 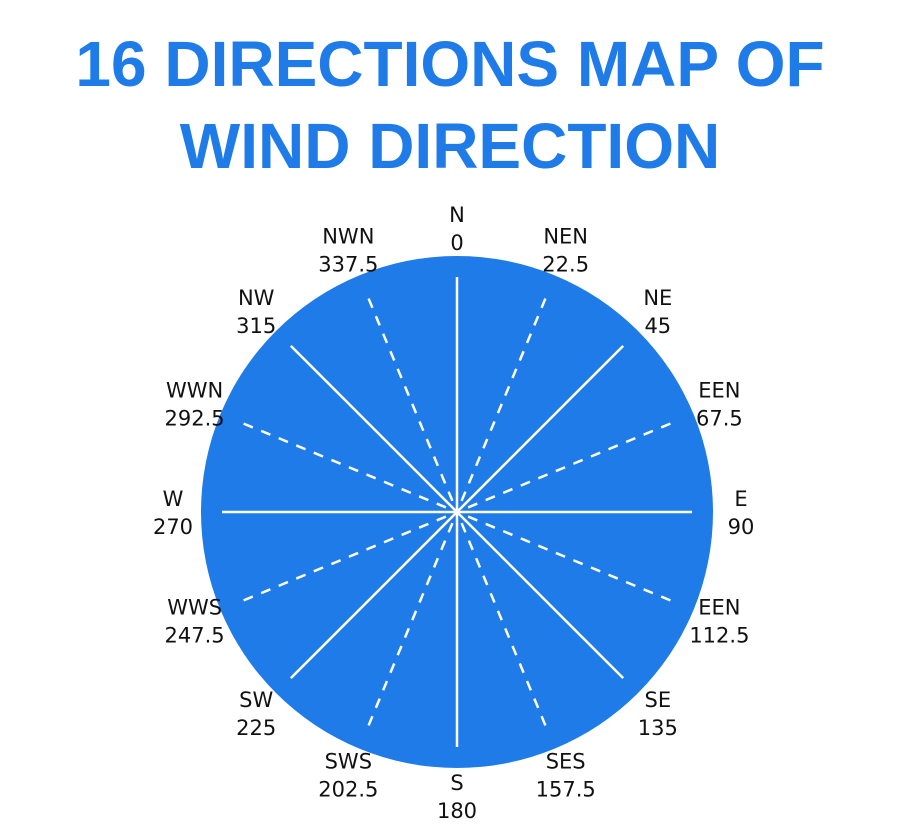 What do you see at coordinates (565, 251) in the screenshot?
I see `direction-label: NEN 22.5` at bounding box center [565, 251].